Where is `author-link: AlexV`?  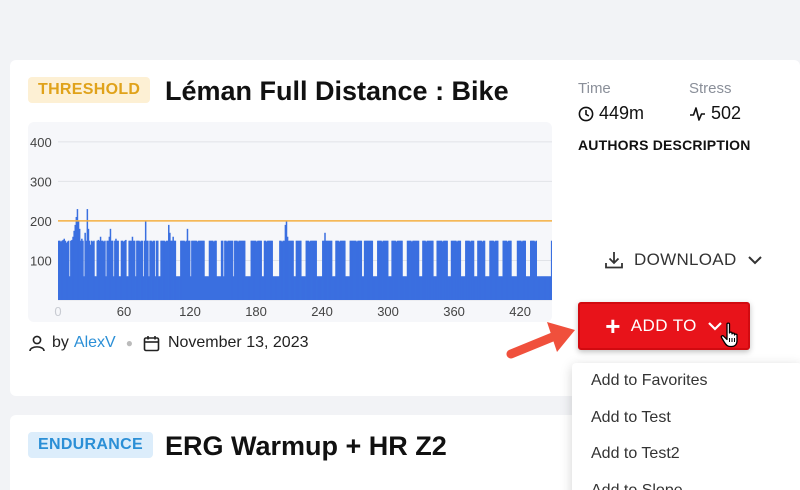
author-link: AlexV is located at coordinates (94, 342).